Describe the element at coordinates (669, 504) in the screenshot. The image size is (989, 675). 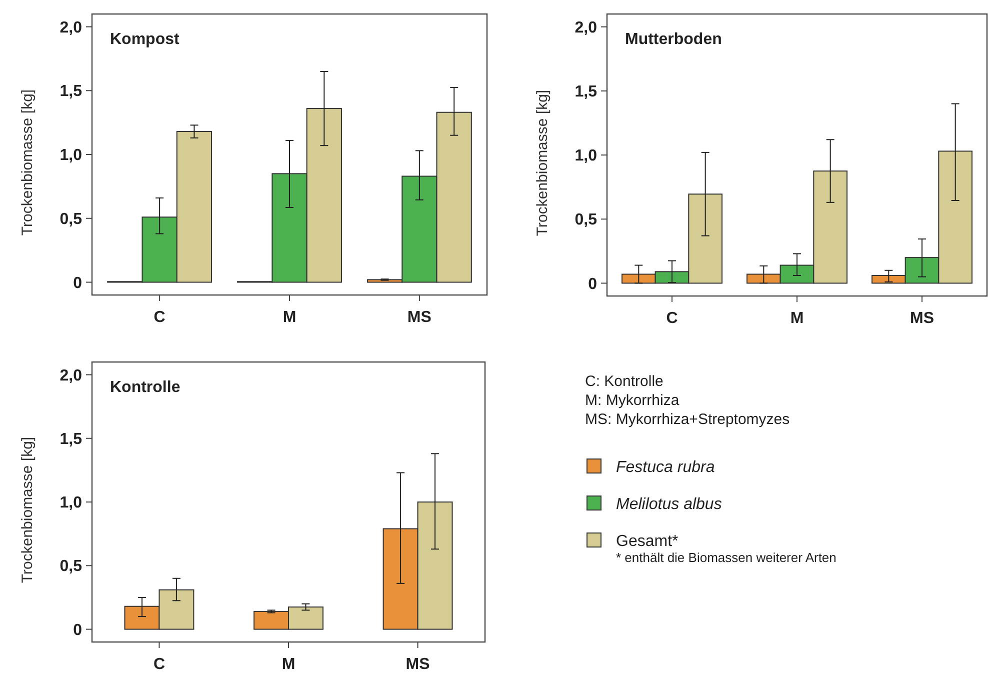
I see `legend-label: Melilotus albus` at that location.